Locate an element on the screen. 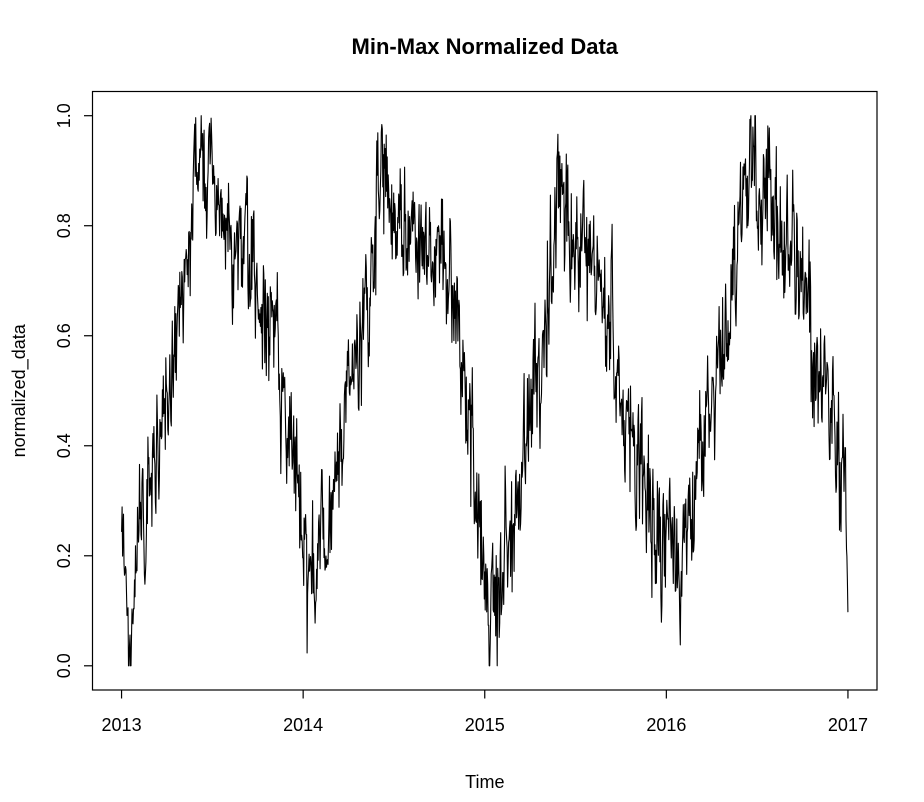 Image resolution: width=924 pixels, height=802 pixels. x-tick-label: 2014 is located at coordinates (303, 725).